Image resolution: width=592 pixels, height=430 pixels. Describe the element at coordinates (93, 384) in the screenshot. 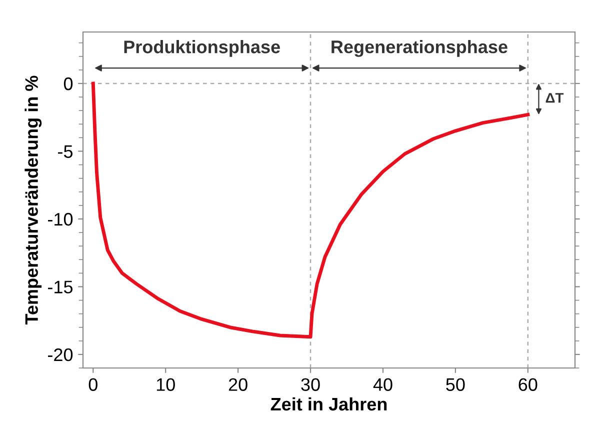

I see `x-tick-label: 0` at that location.